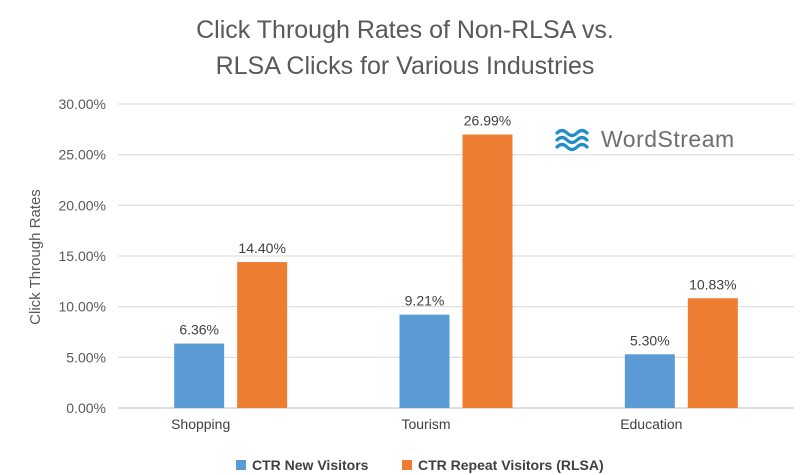 The width and height of the screenshot is (809, 475). What do you see at coordinates (405, 66) in the screenshot?
I see `chart-title-line-2: RLSA Clicks for Various Industries` at bounding box center [405, 66].